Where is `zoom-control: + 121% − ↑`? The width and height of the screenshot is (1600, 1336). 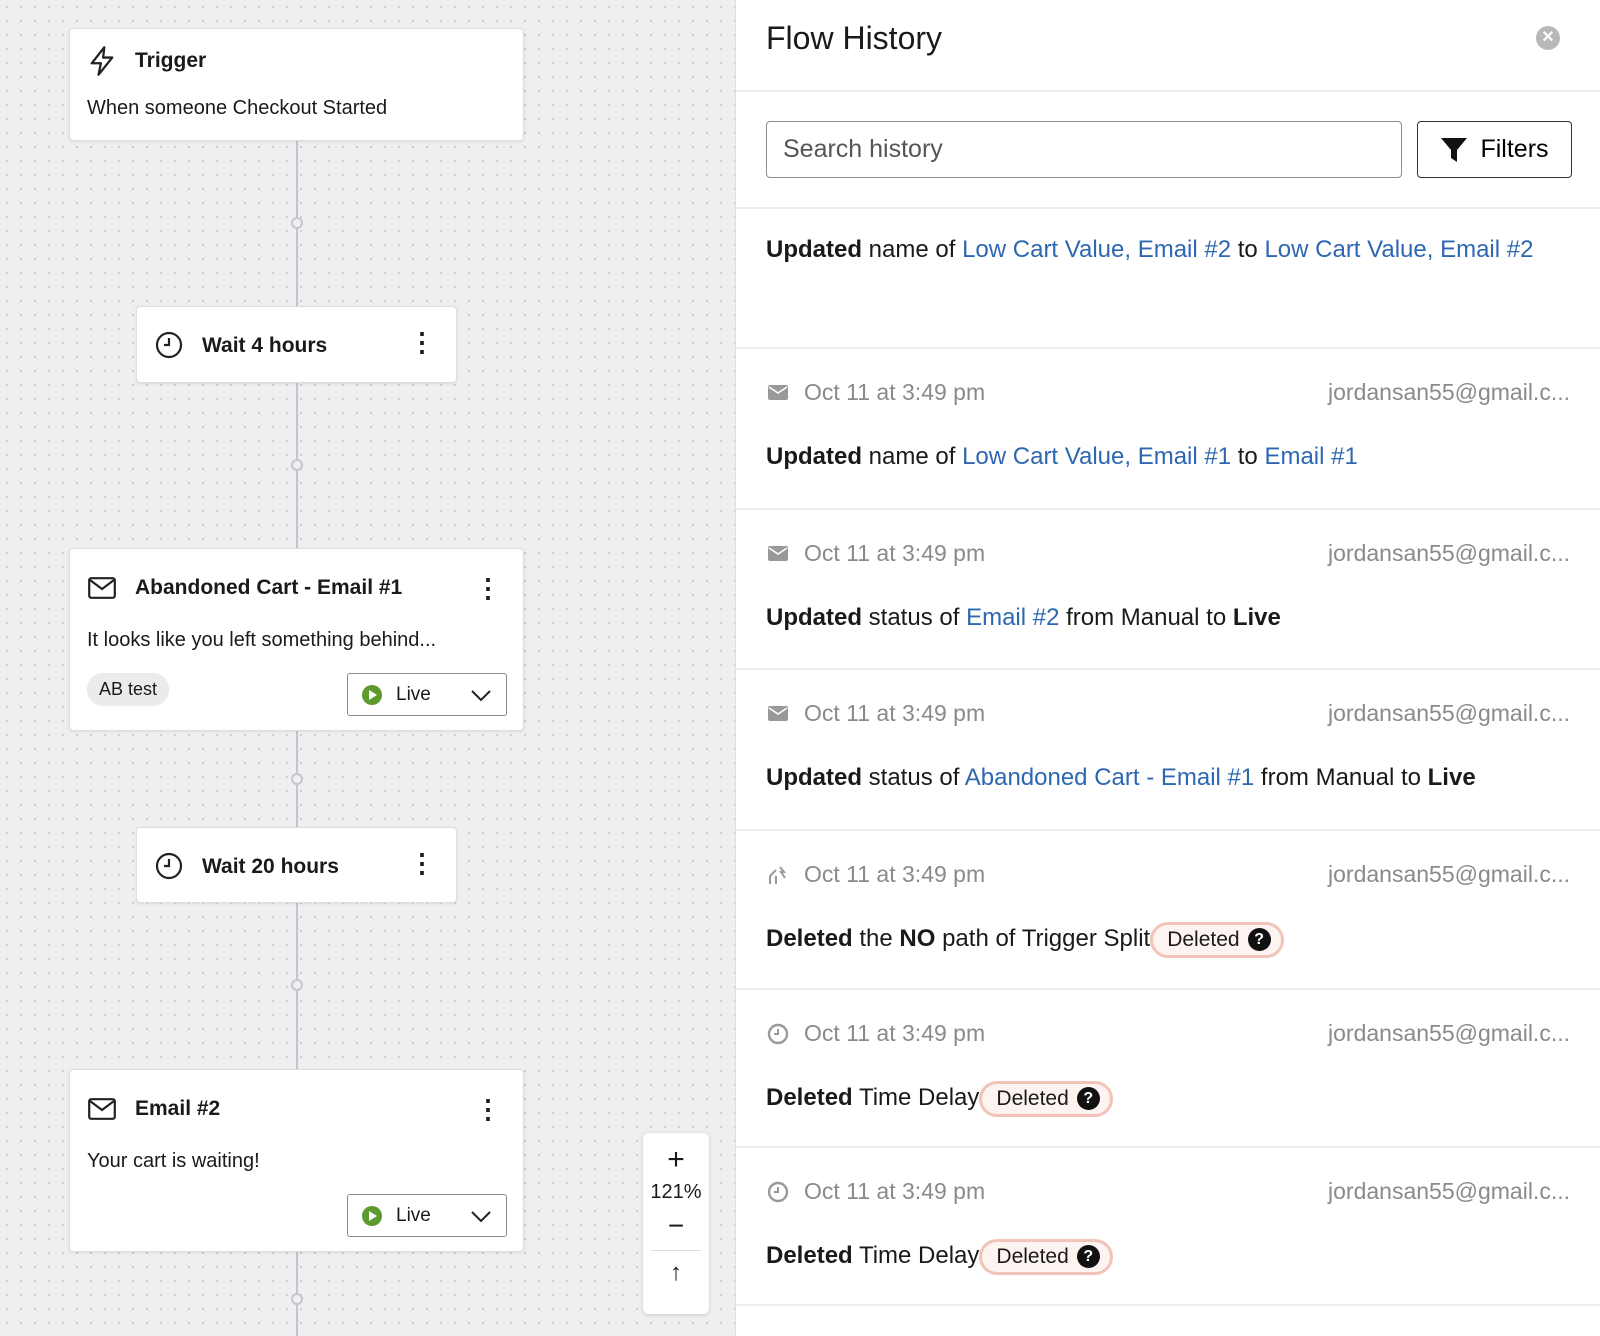 zoom-control: + 121% − ↑ is located at coordinates (676, 1223).